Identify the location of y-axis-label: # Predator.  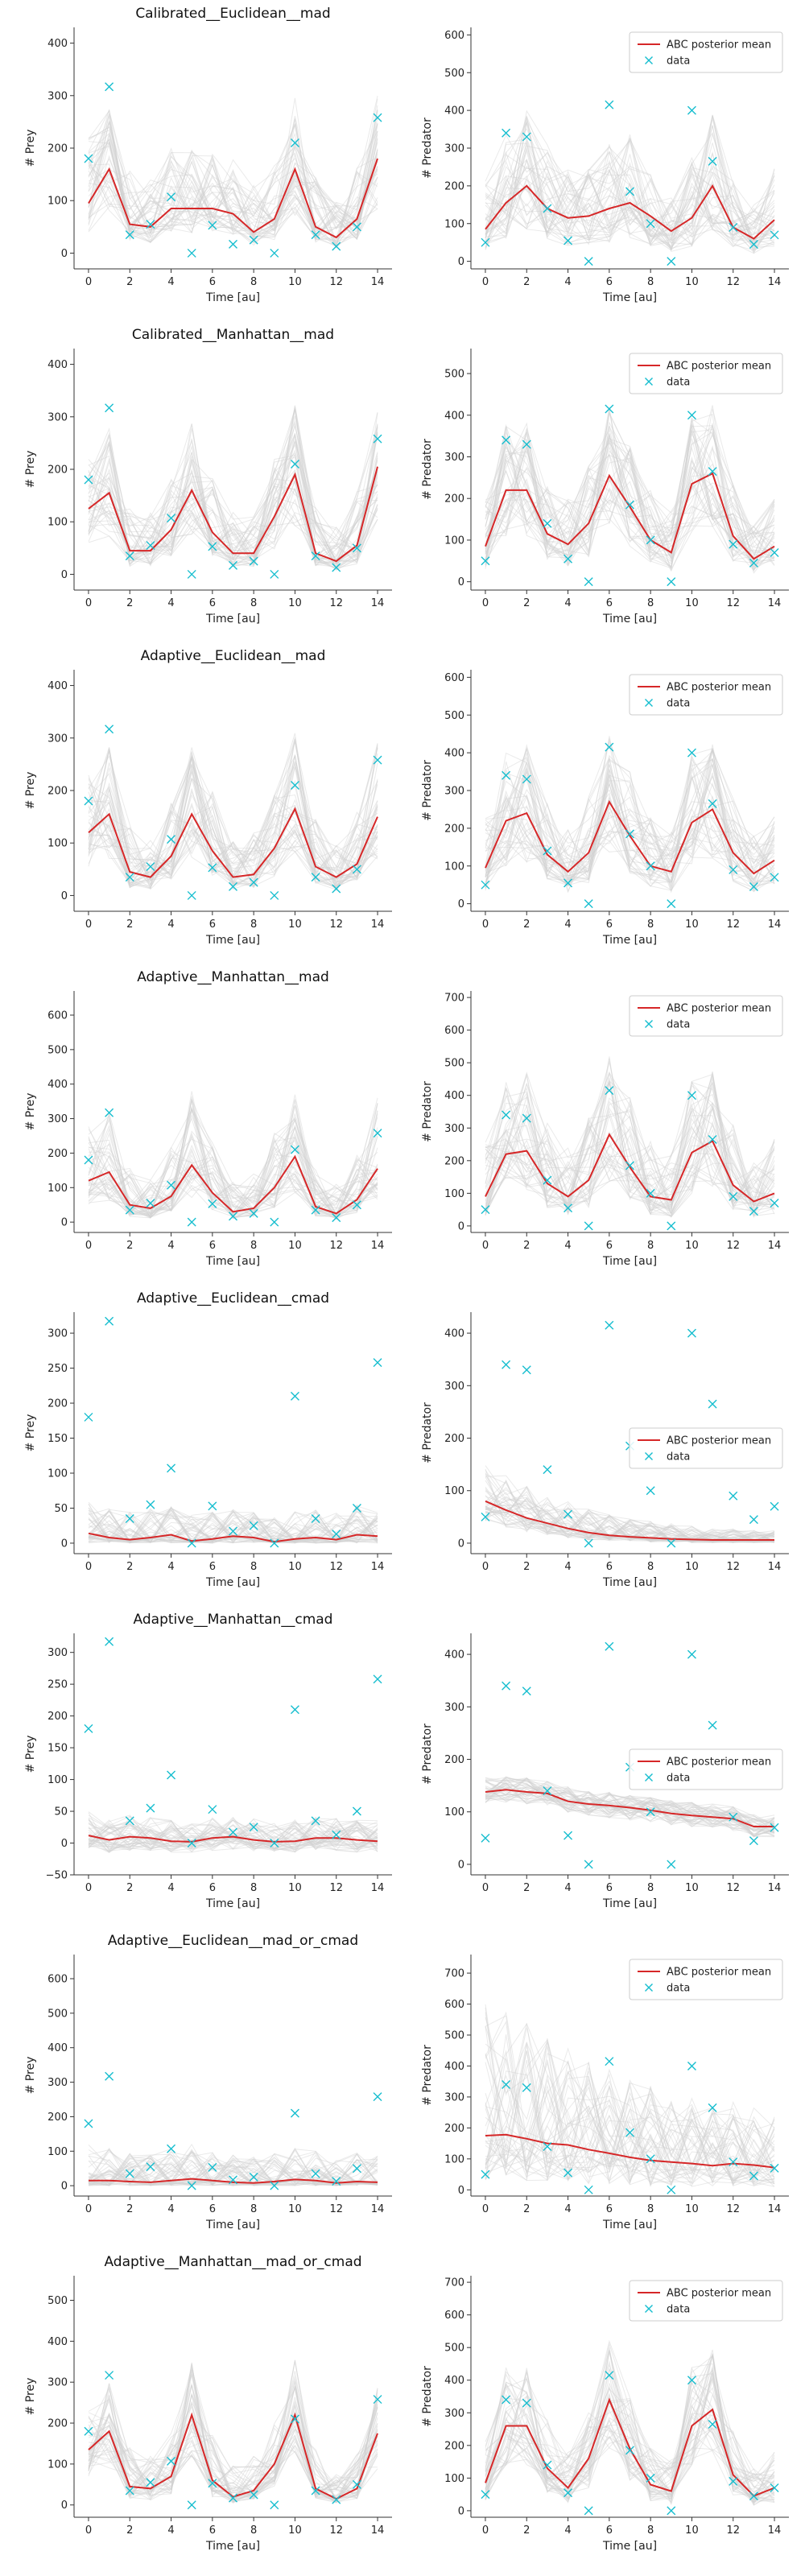
(427, 469).